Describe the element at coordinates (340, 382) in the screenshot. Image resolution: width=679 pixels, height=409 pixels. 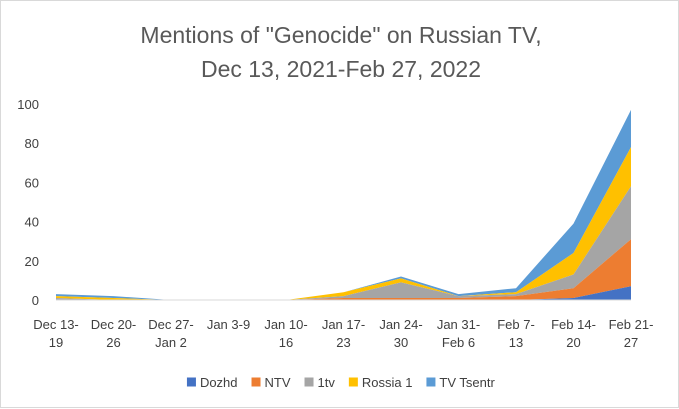
I see `legend: Dozhd NTV 1tv Rossia 1 TV Tsentr` at that location.